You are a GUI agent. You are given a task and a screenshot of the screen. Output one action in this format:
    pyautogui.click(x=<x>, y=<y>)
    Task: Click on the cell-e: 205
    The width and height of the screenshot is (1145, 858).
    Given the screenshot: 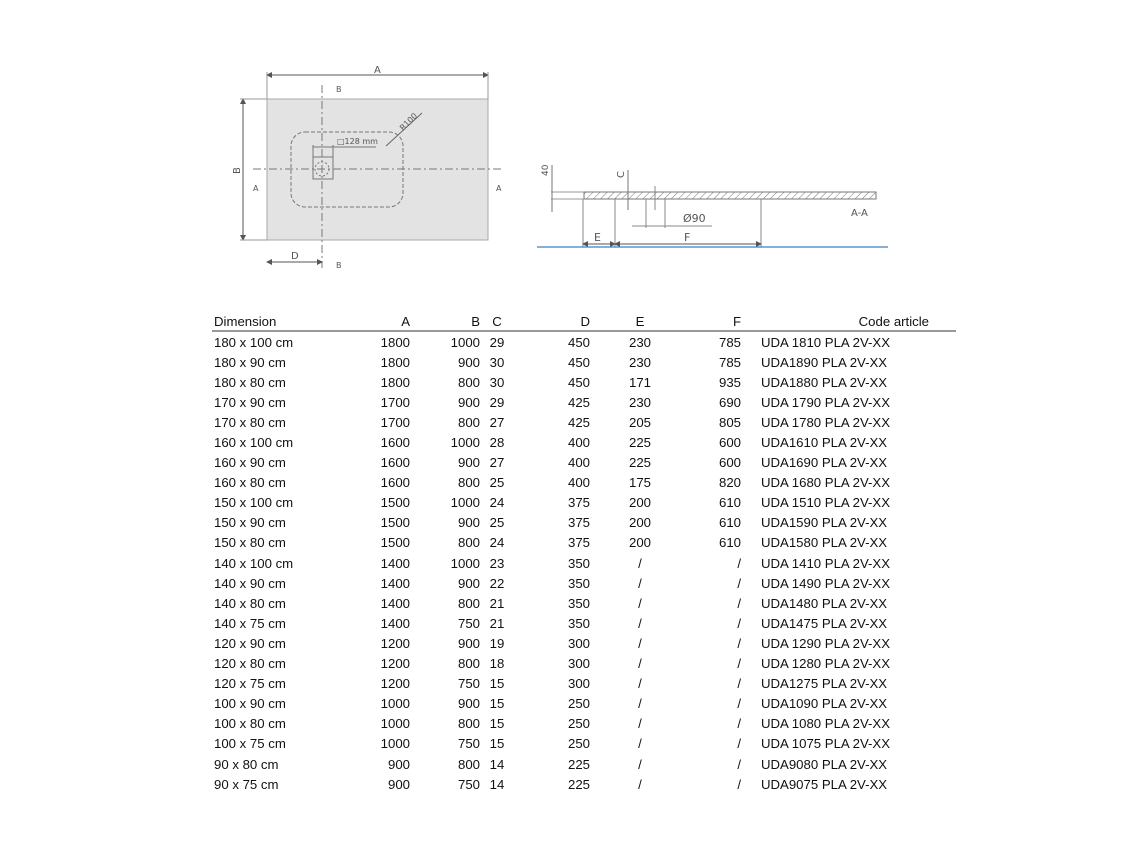 What is the action you would take?
    pyautogui.click(x=639, y=422)
    